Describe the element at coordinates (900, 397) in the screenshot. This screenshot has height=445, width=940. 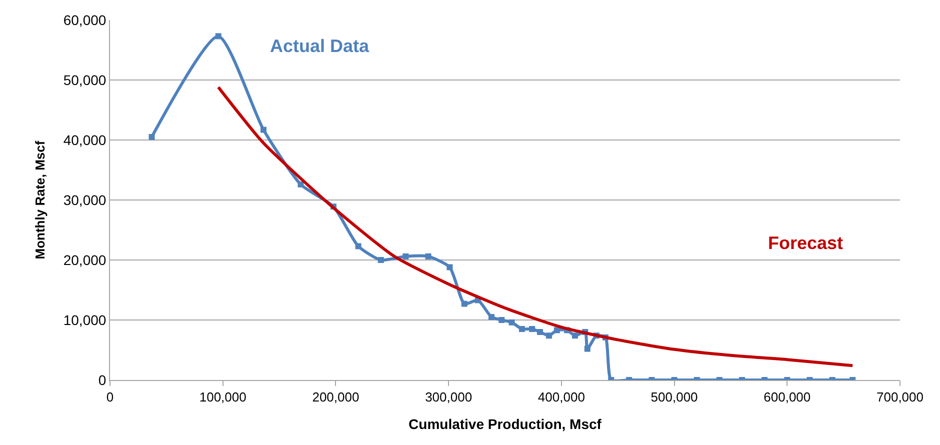
I see `x-tick-label: 700,000` at that location.